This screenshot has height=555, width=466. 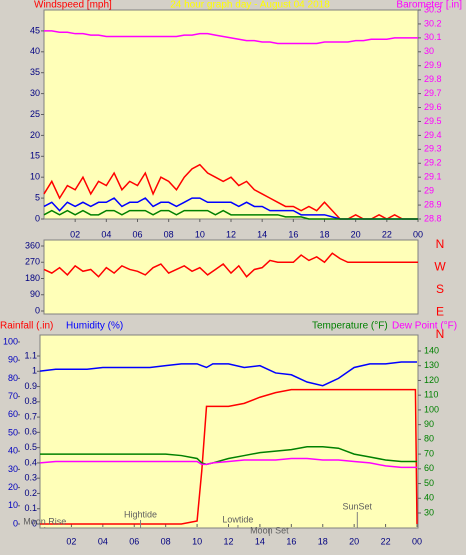 What do you see at coordinates (429, 191) in the screenshot?
I see `y-tick-label: 29` at bounding box center [429, 191].